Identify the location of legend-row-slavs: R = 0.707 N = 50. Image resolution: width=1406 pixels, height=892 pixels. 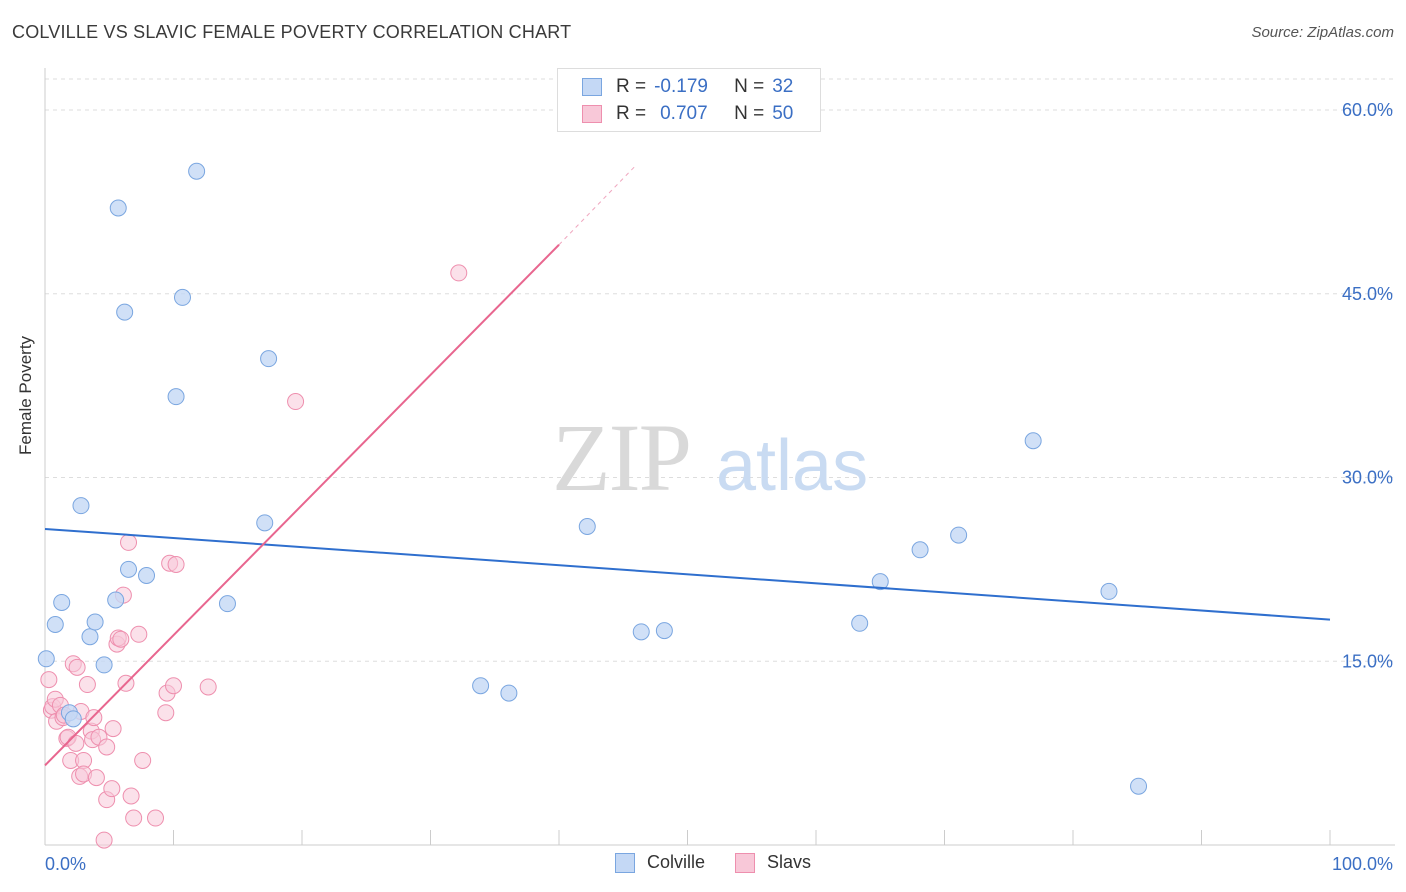
(687, 114).